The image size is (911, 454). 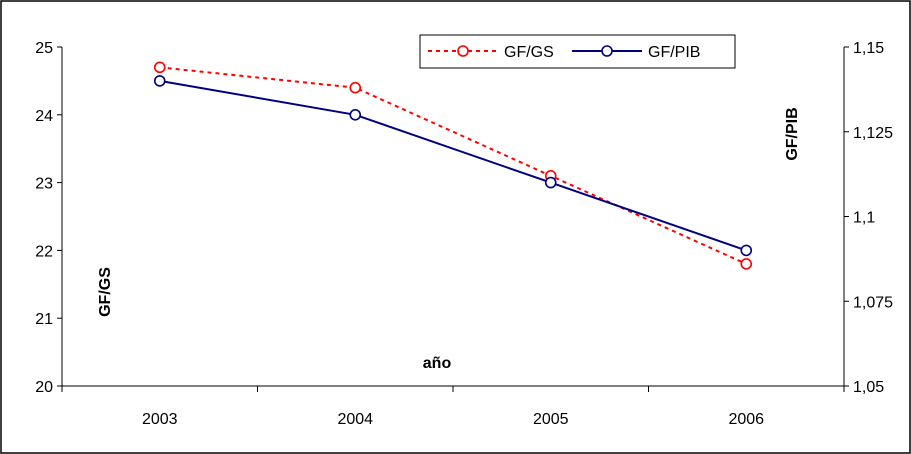 I want to click on y-left-axis-title: GF/GS, so click(x=105, y=292).